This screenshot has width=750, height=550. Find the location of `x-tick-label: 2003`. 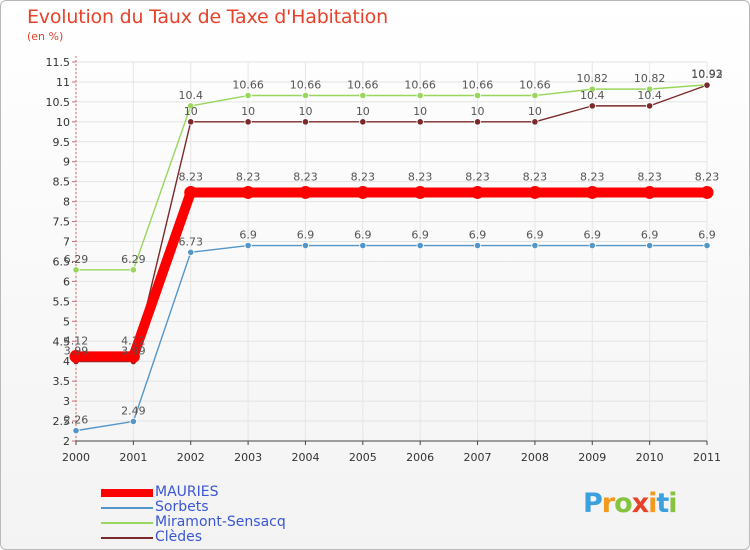

x-tick-label: 2003 is located at coordinates (248, 457).